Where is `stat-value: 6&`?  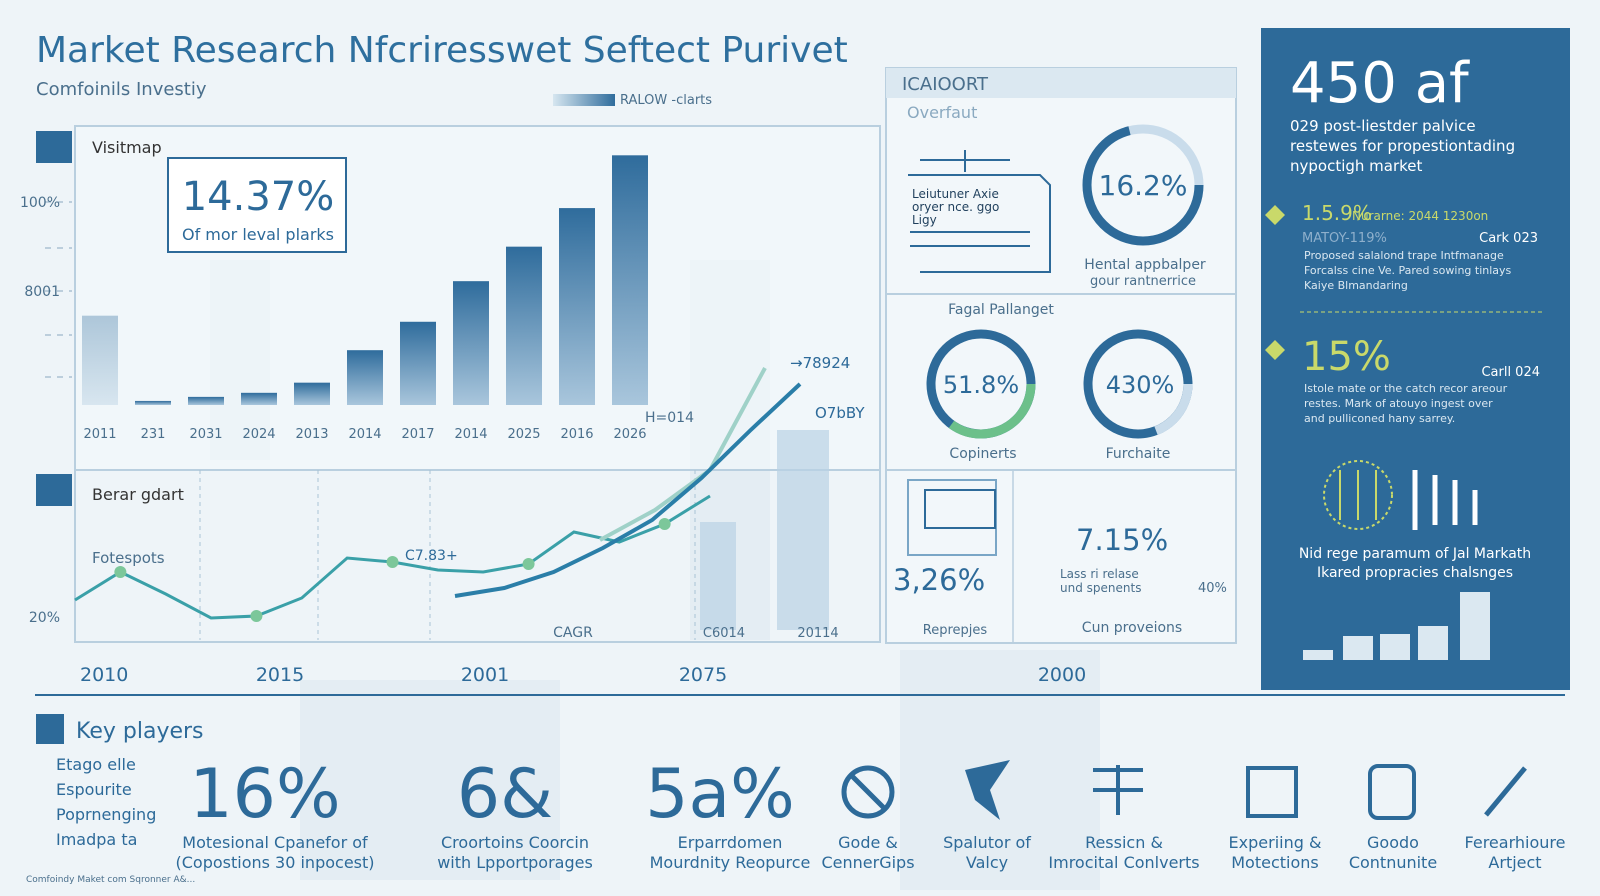
stat-value: 6& is located at coordinates (505, 794).